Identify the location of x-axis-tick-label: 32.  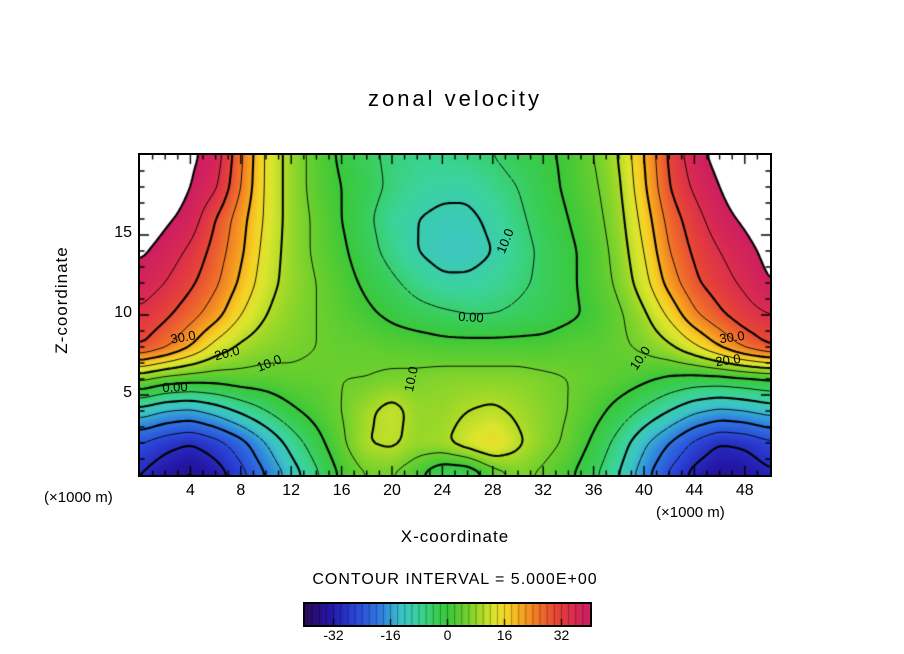
(543, 490).